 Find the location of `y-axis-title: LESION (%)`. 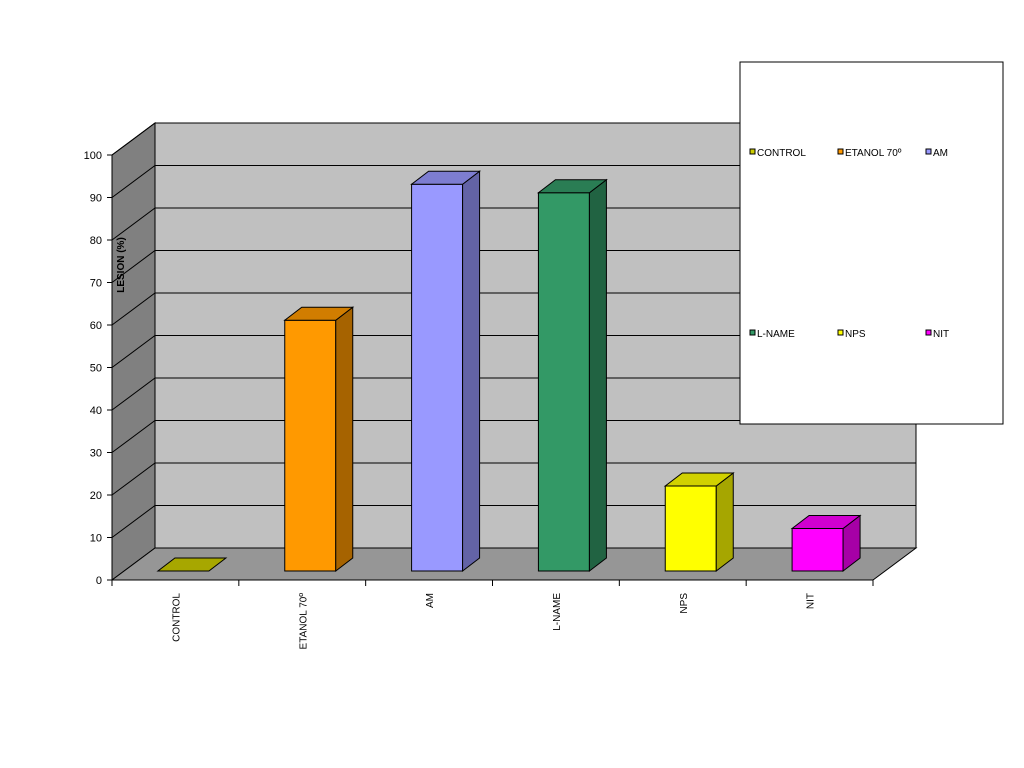

y-axis-title: LESION (%) is located at coordinates (121, 265).